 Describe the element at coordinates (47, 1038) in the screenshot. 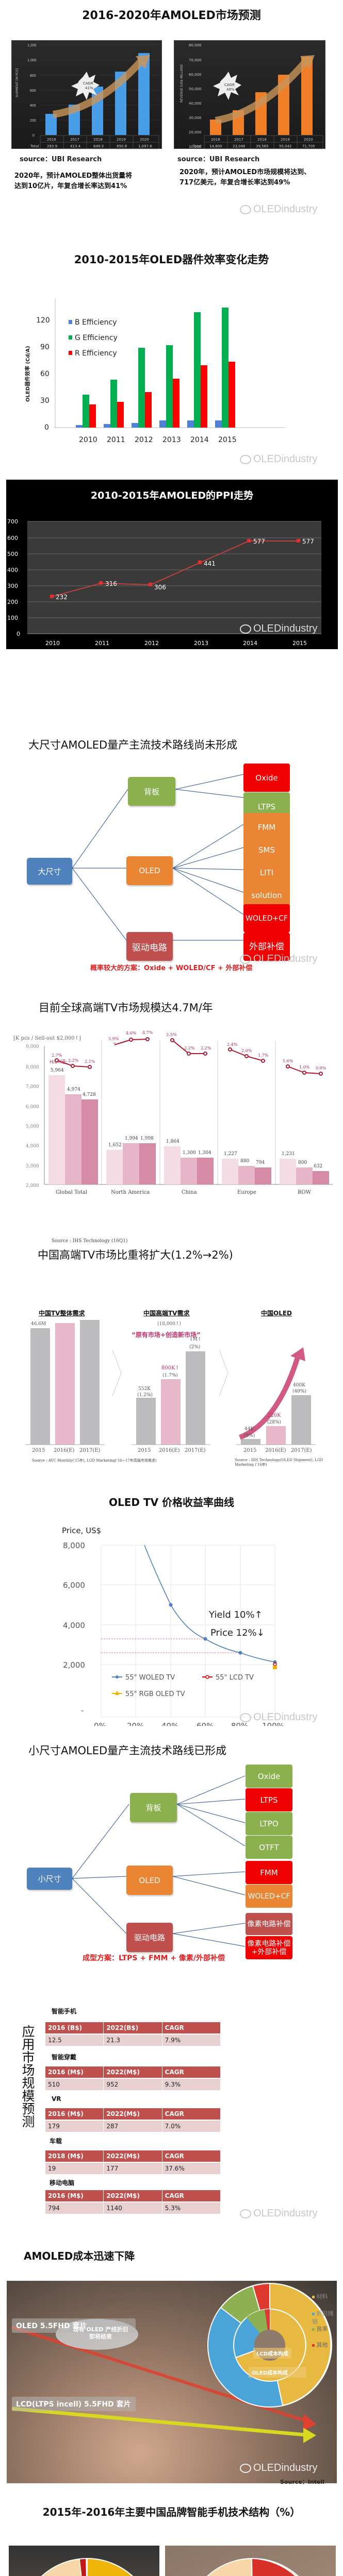

I see `tv-unit-label: [K pcs / Sell-out $2,000↑]` at that location.